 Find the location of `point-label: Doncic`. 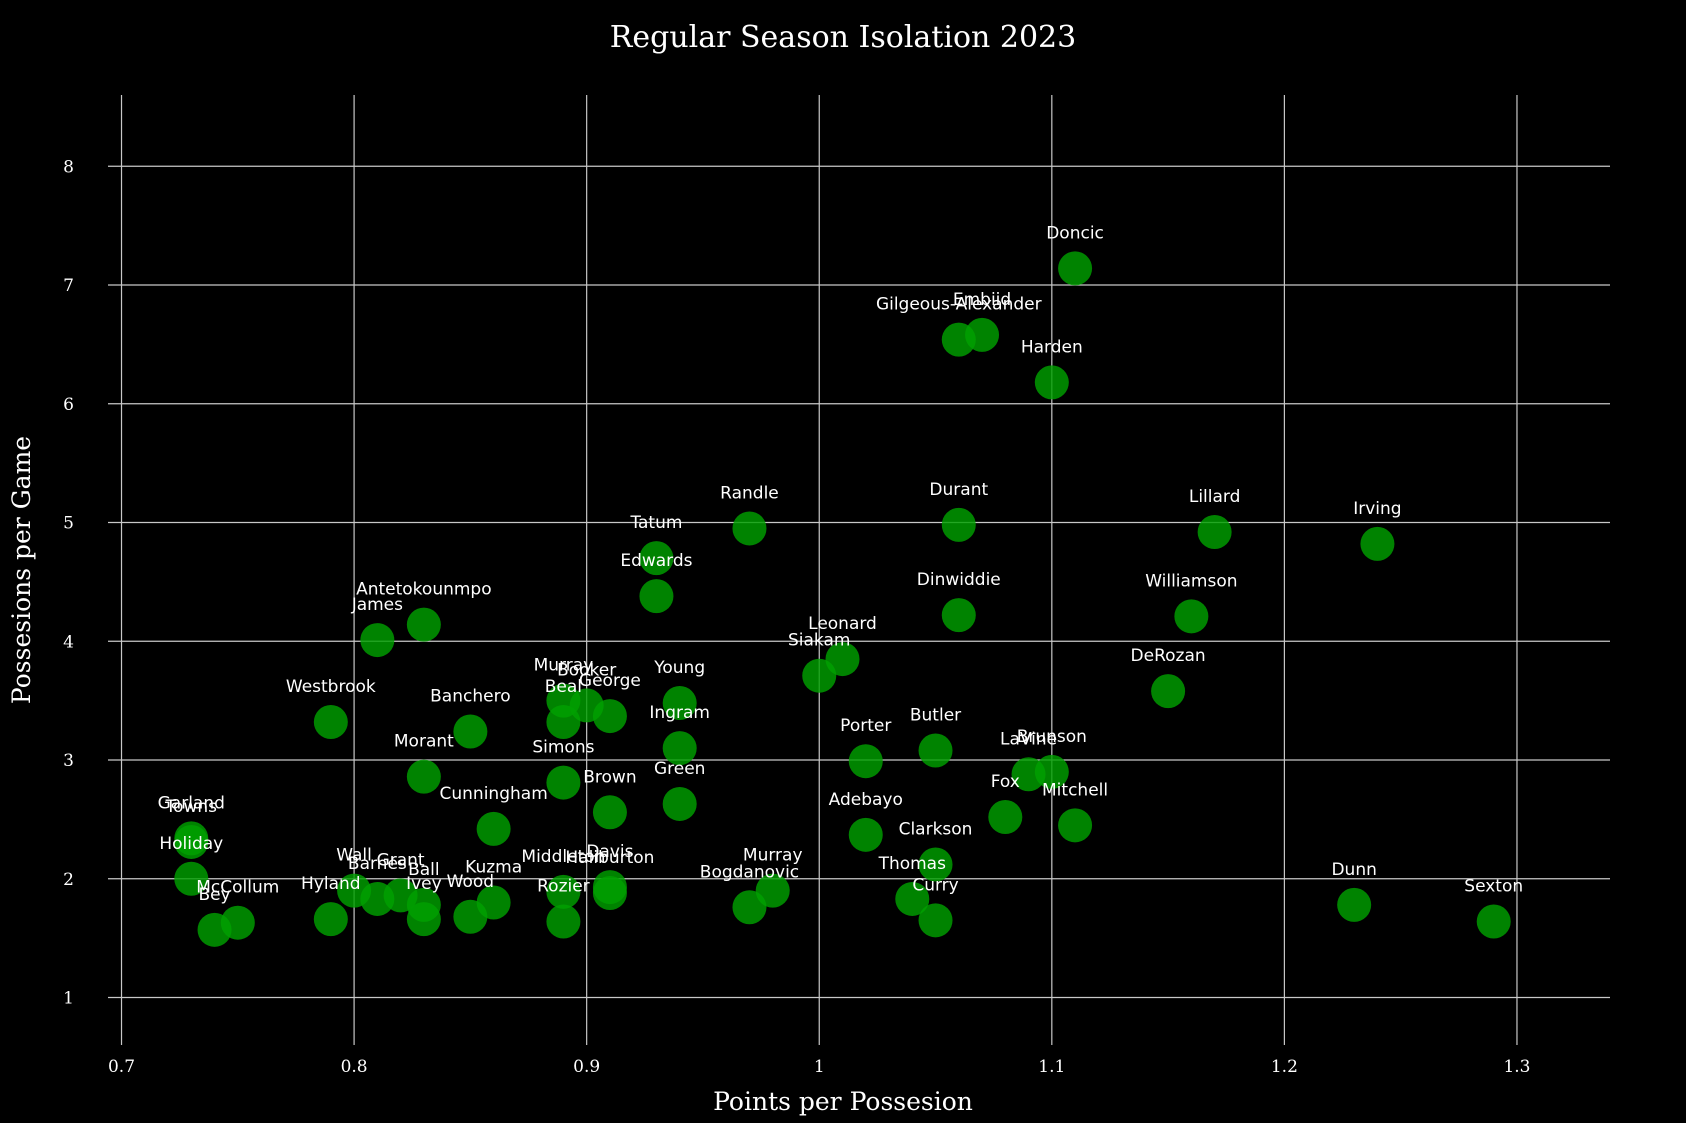

point-label: Doncic is located at coordinates (1075, 233).